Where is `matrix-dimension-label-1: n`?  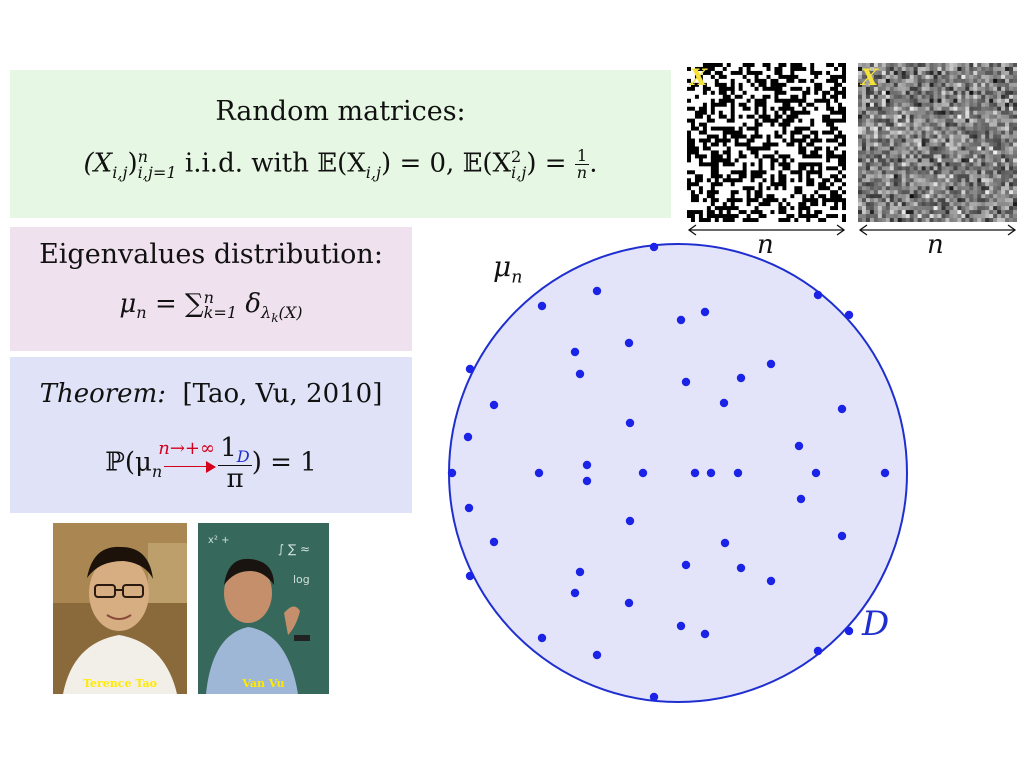
matrix-dimension-label-1: n is located at coordinates (765, 245).